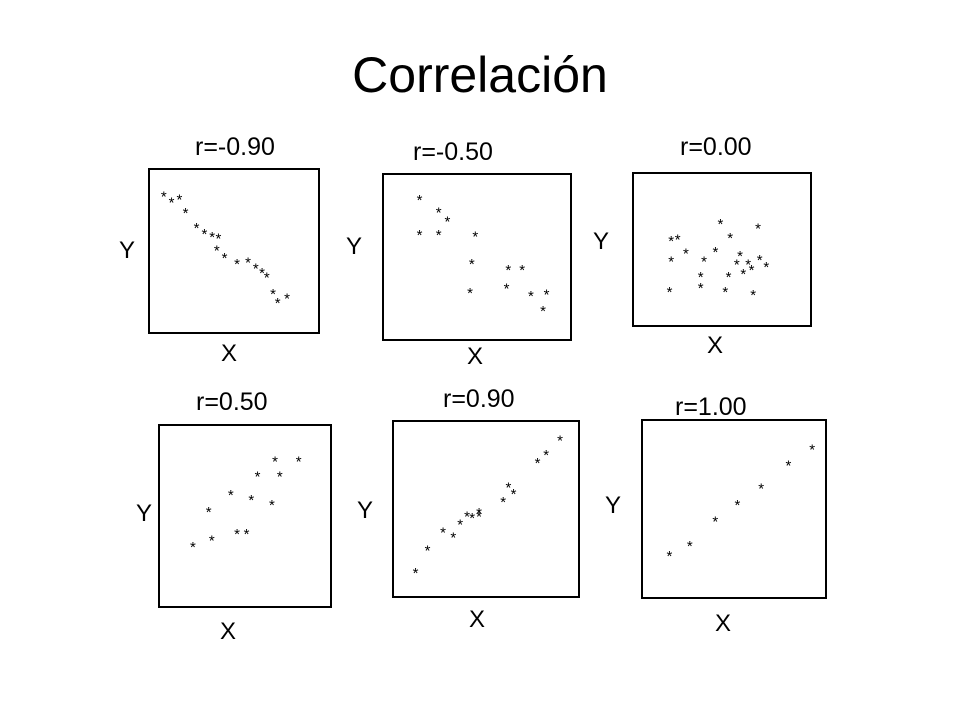  What do you see at coordinates (753, 295) in the screenshot?
I see `data-point-21: *` at bounding box center [753, 295].